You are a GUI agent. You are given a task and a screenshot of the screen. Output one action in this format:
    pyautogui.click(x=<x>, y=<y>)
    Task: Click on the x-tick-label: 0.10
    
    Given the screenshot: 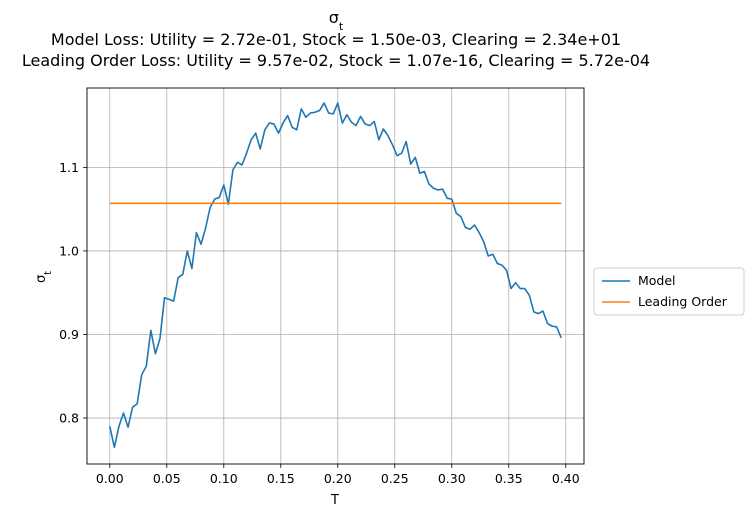 What is the action you would take?
    pyautogui.click(x=224, y=478)
    